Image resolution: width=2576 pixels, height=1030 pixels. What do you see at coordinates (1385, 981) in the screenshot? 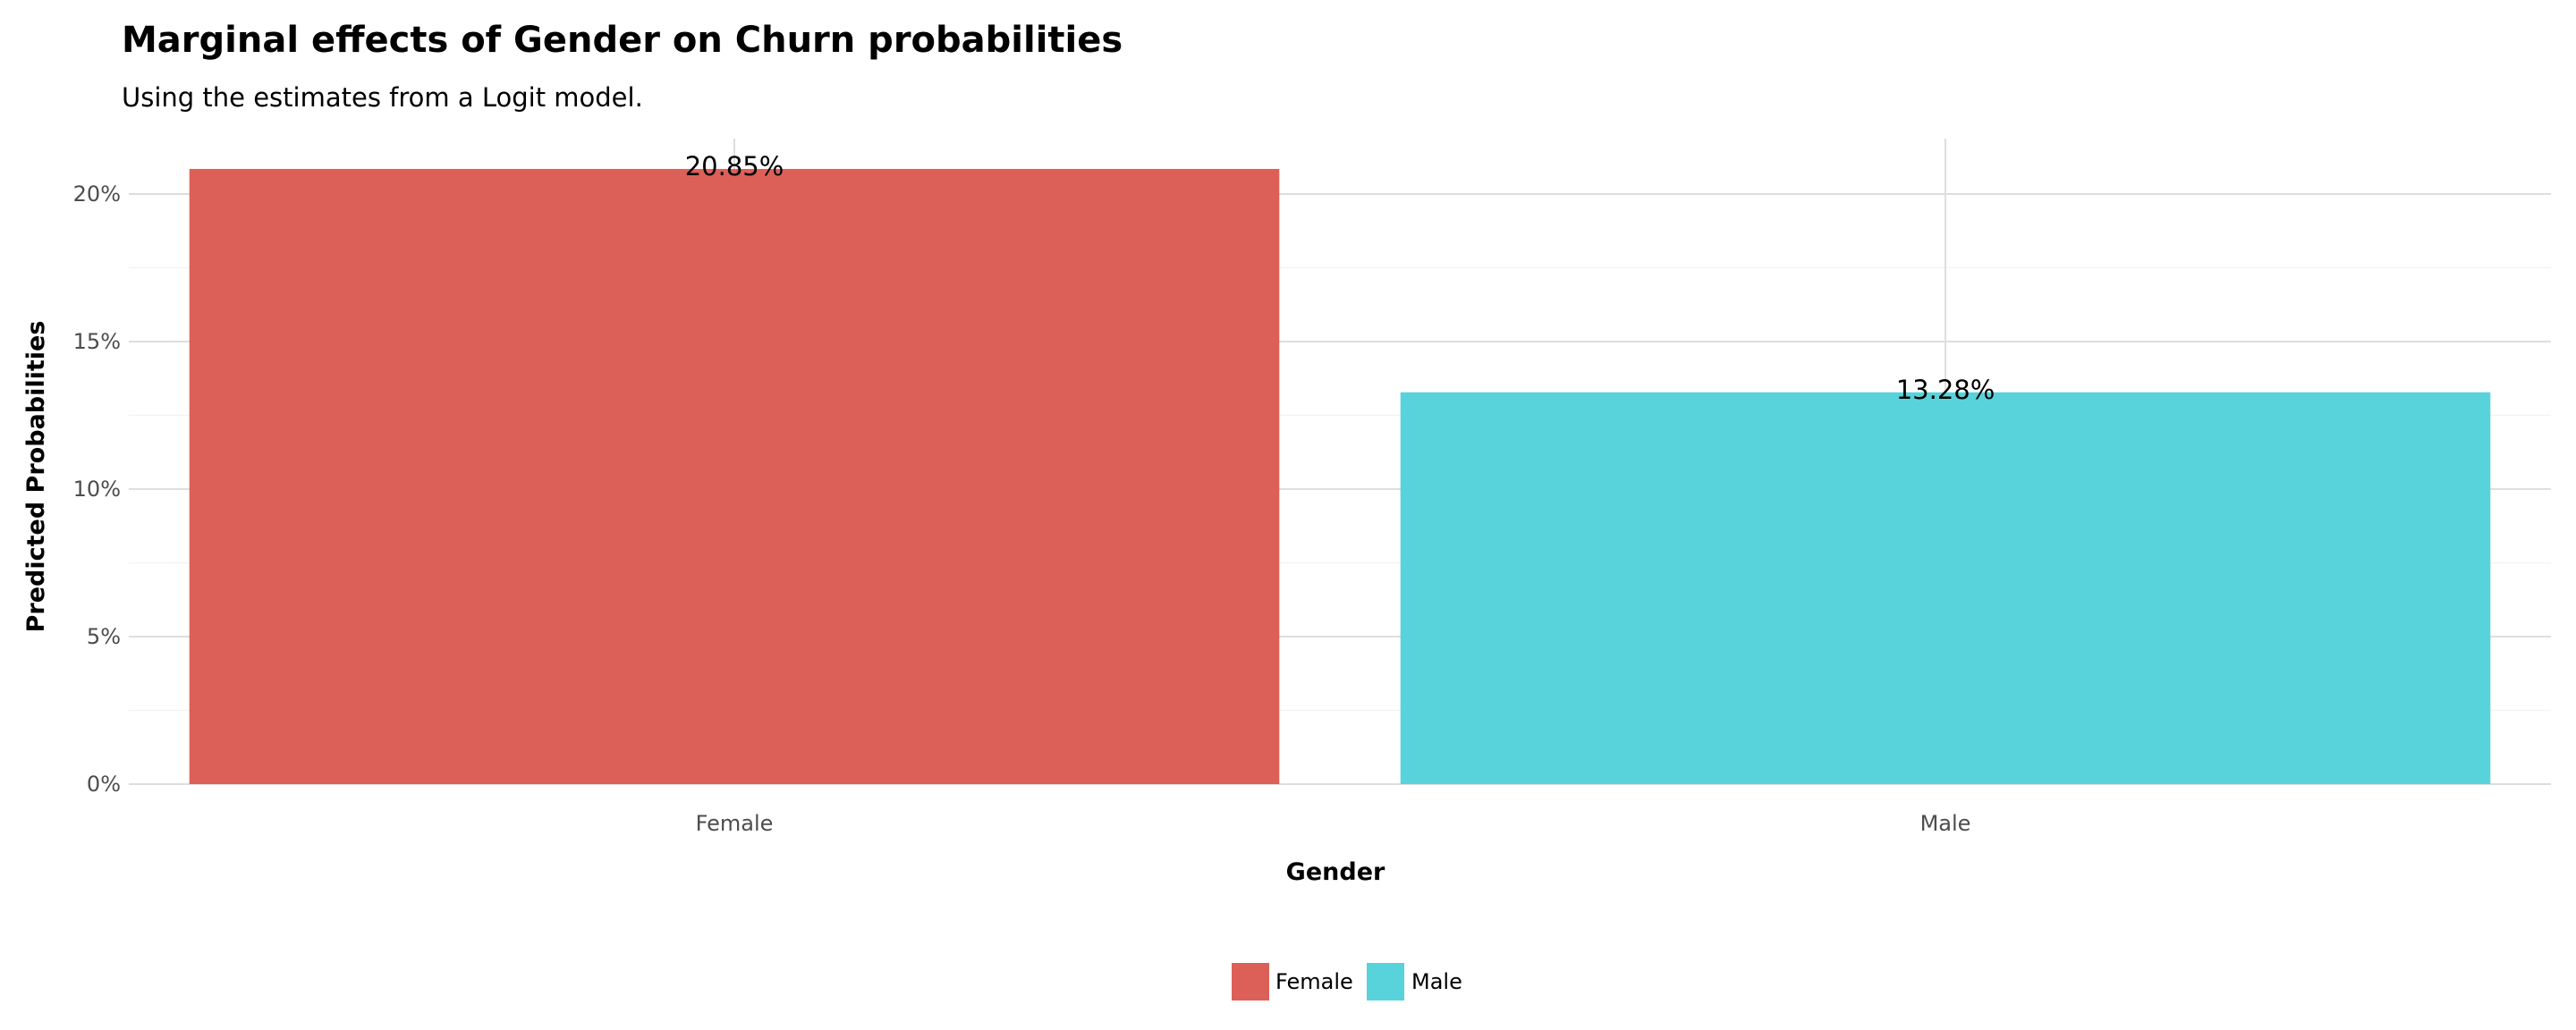
I see `legend-key-male` at bounding box center [1385, 981].